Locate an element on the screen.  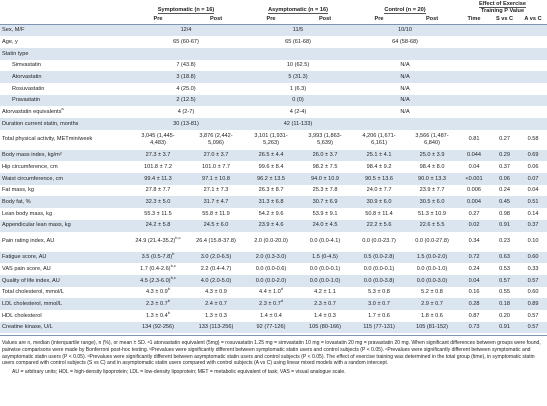
cell: 31.3 ± 6.8 is located at coordinates (271, 202).